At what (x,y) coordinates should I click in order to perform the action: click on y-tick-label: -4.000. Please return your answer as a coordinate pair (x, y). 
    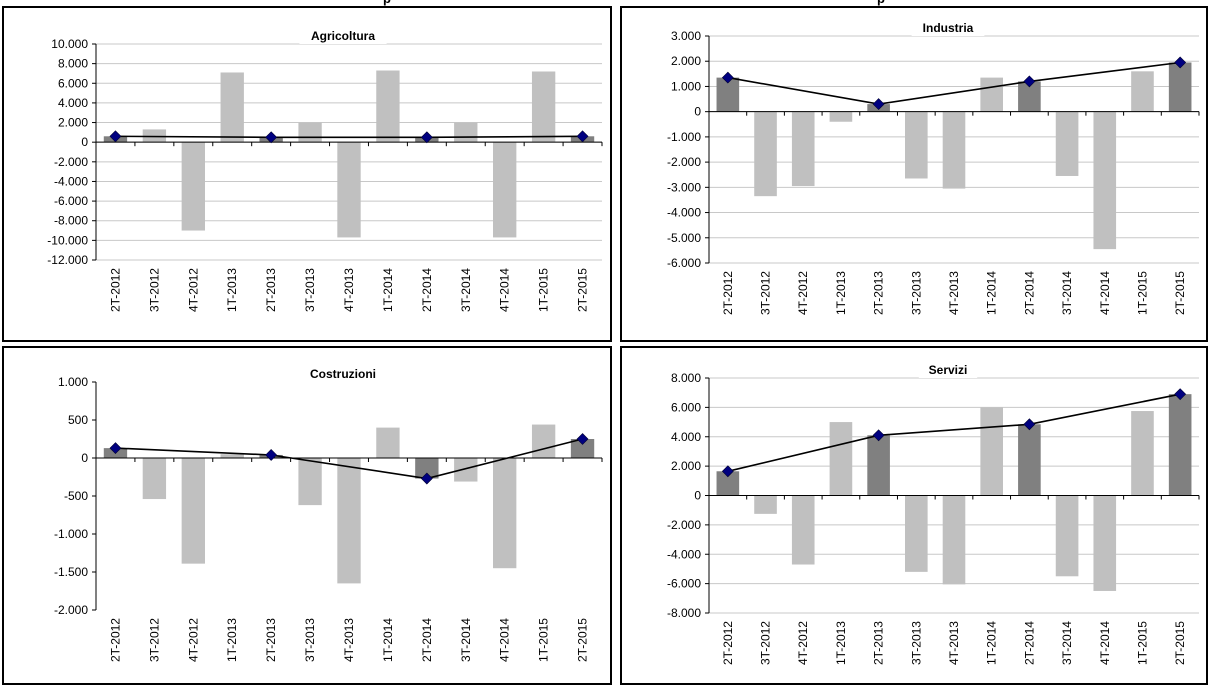
    Looking at the image, I should click on (71, 181).